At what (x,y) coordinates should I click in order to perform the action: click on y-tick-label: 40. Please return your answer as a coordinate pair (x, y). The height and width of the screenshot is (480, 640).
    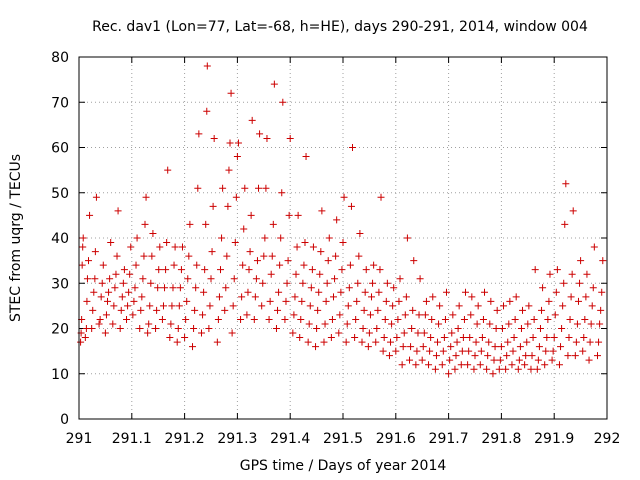
    Looking at the image, I should click on (60, 239).